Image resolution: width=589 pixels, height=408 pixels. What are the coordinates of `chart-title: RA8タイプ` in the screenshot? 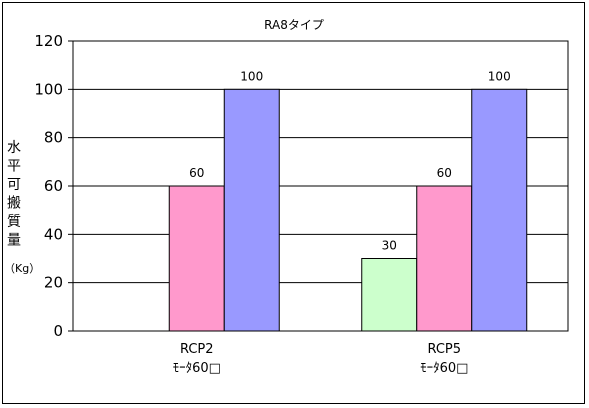 It's located at (294, 25).